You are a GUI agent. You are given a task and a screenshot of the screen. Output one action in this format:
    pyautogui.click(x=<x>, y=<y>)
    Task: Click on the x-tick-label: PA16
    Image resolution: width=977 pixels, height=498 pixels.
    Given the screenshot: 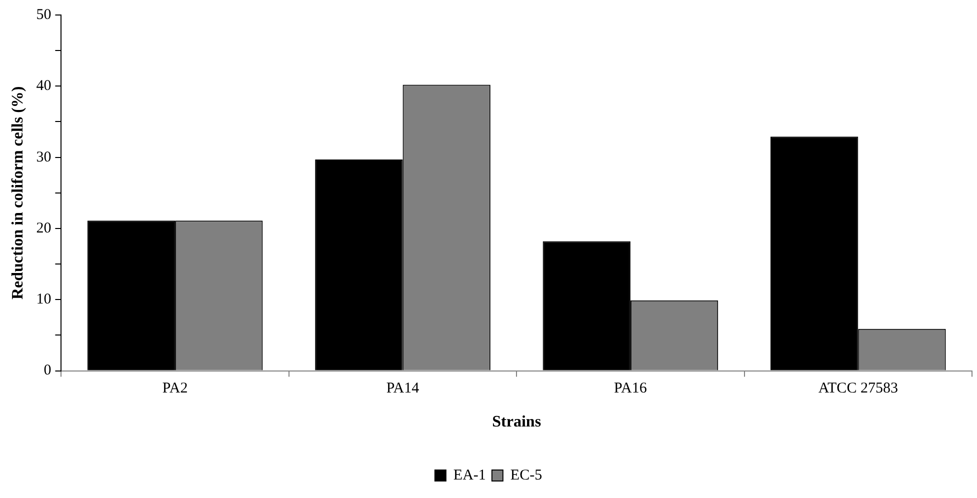 What is the action you would take?
    pyautogui.click(x=631, y=388)
    